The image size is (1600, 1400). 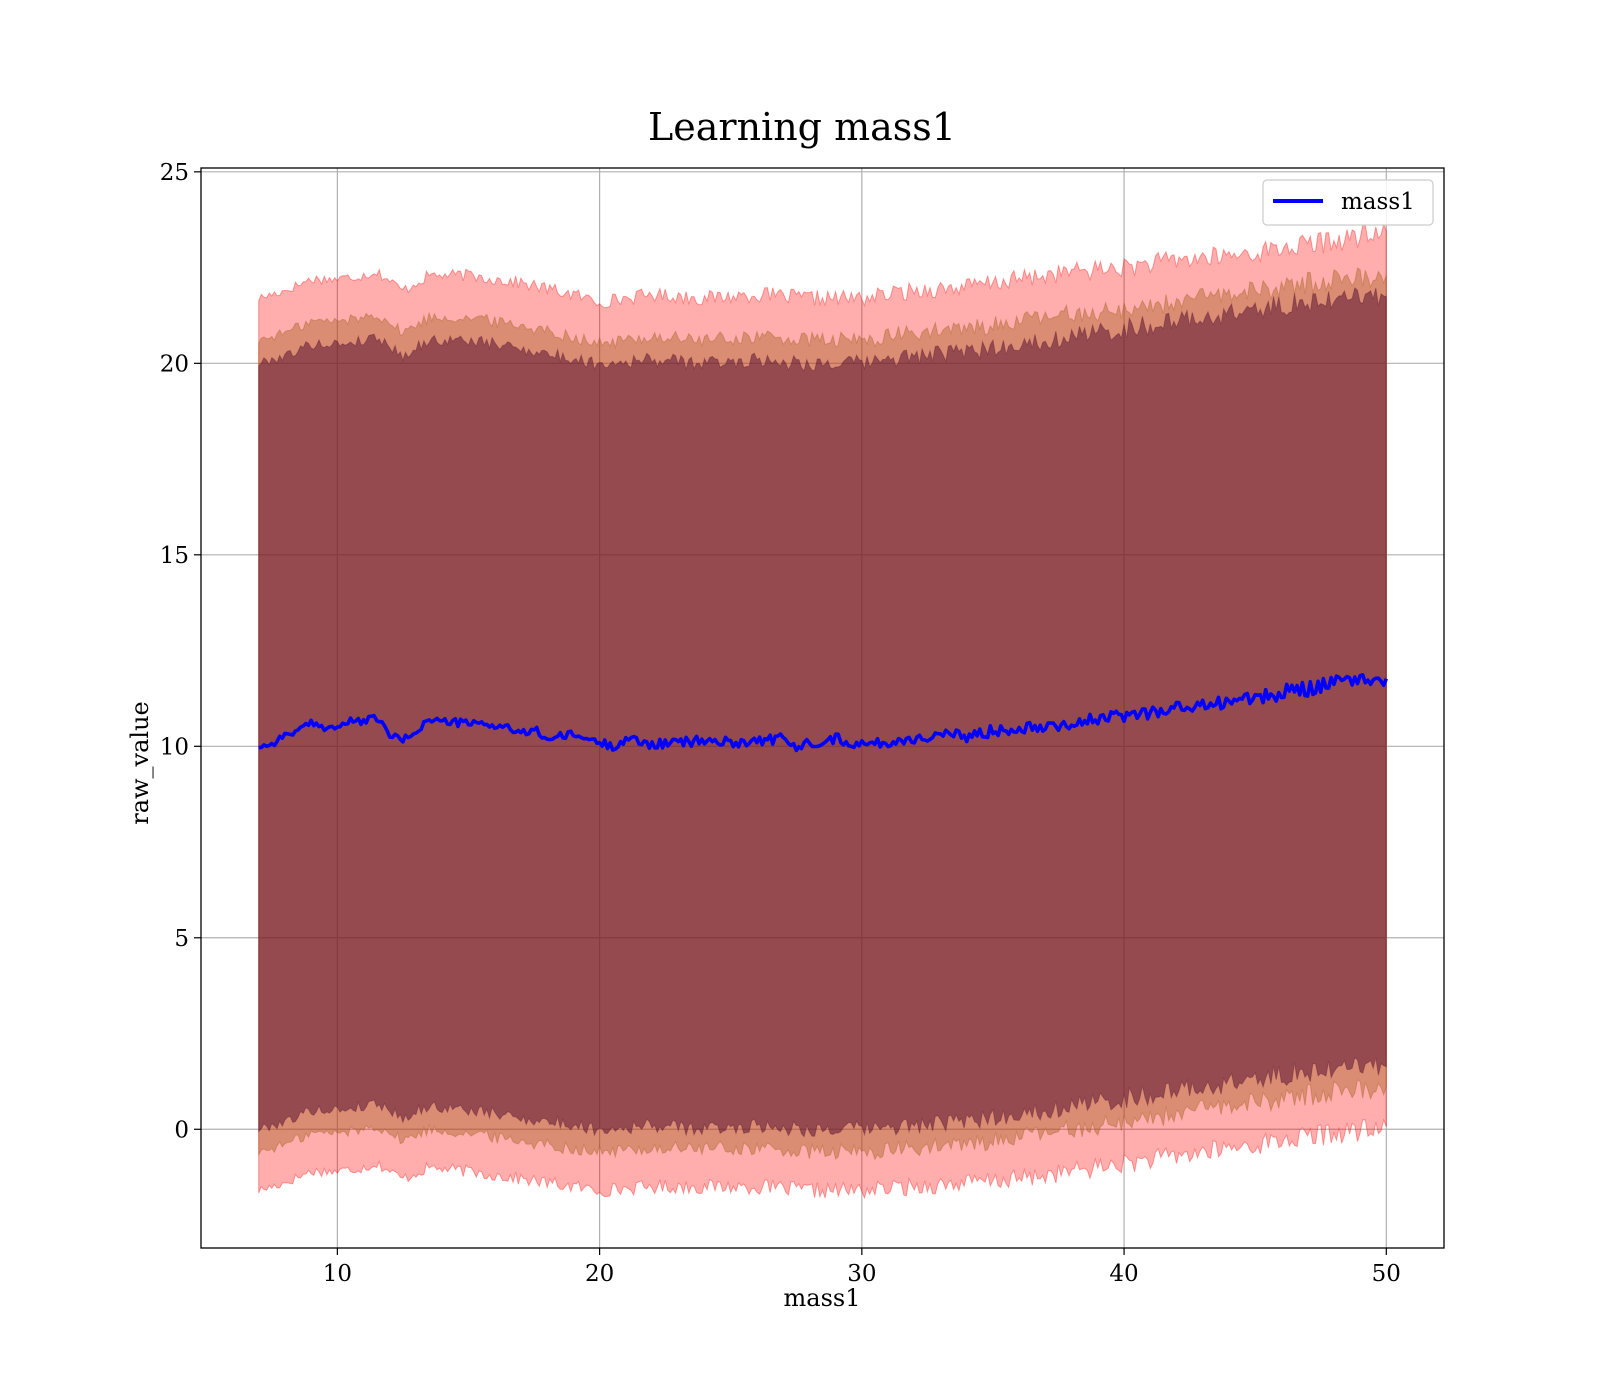 I want to click on y-axis-ticks: 0 5 10 15 20 25, so click(x=180, y=651).